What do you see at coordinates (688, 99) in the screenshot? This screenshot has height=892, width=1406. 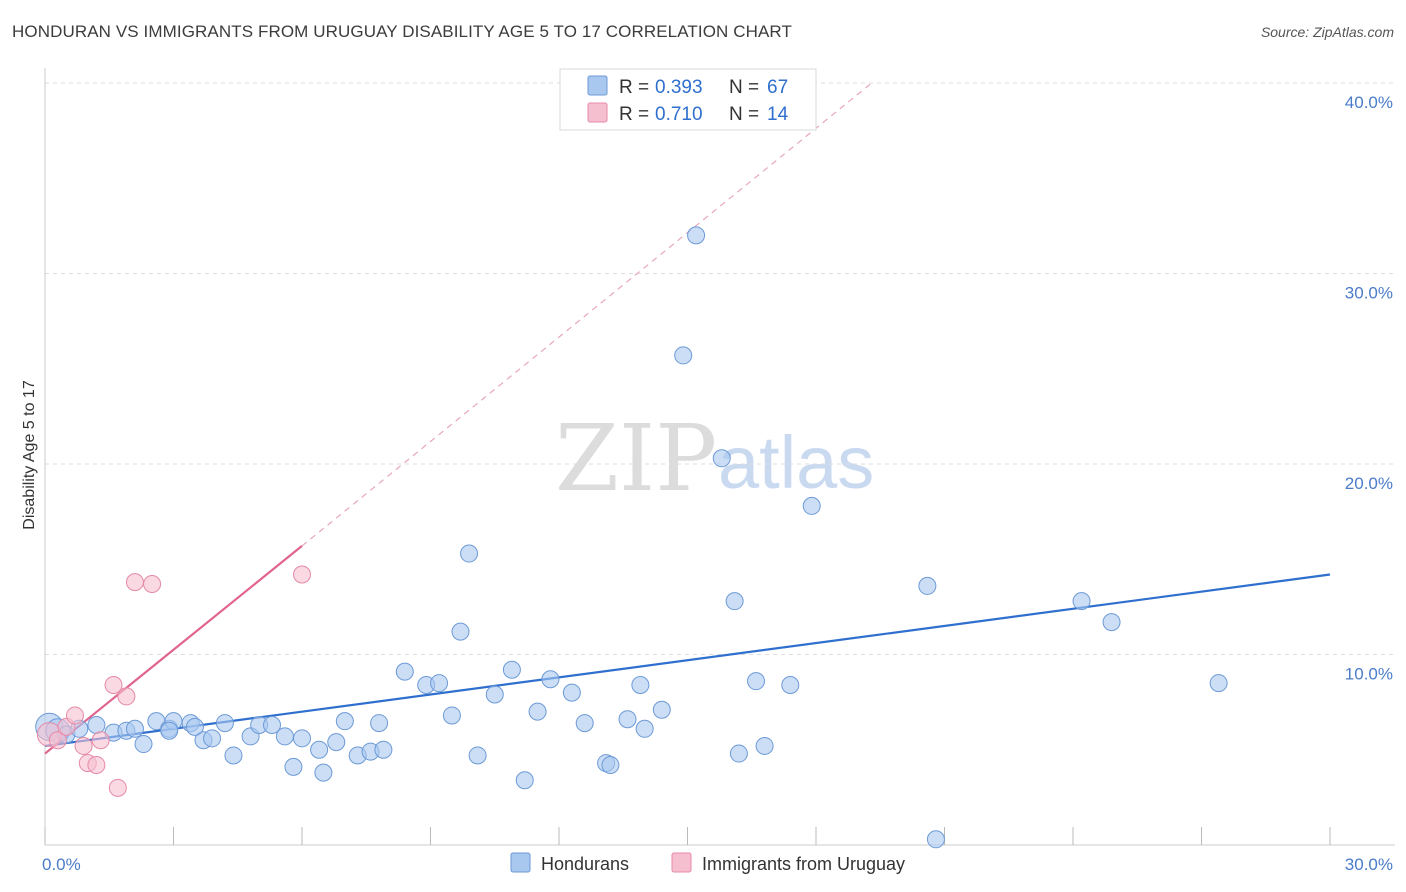 I see `stats-legend: R = 0.393 N = 67 R = 0.710 N = 14` at bounding box center [688, 99].